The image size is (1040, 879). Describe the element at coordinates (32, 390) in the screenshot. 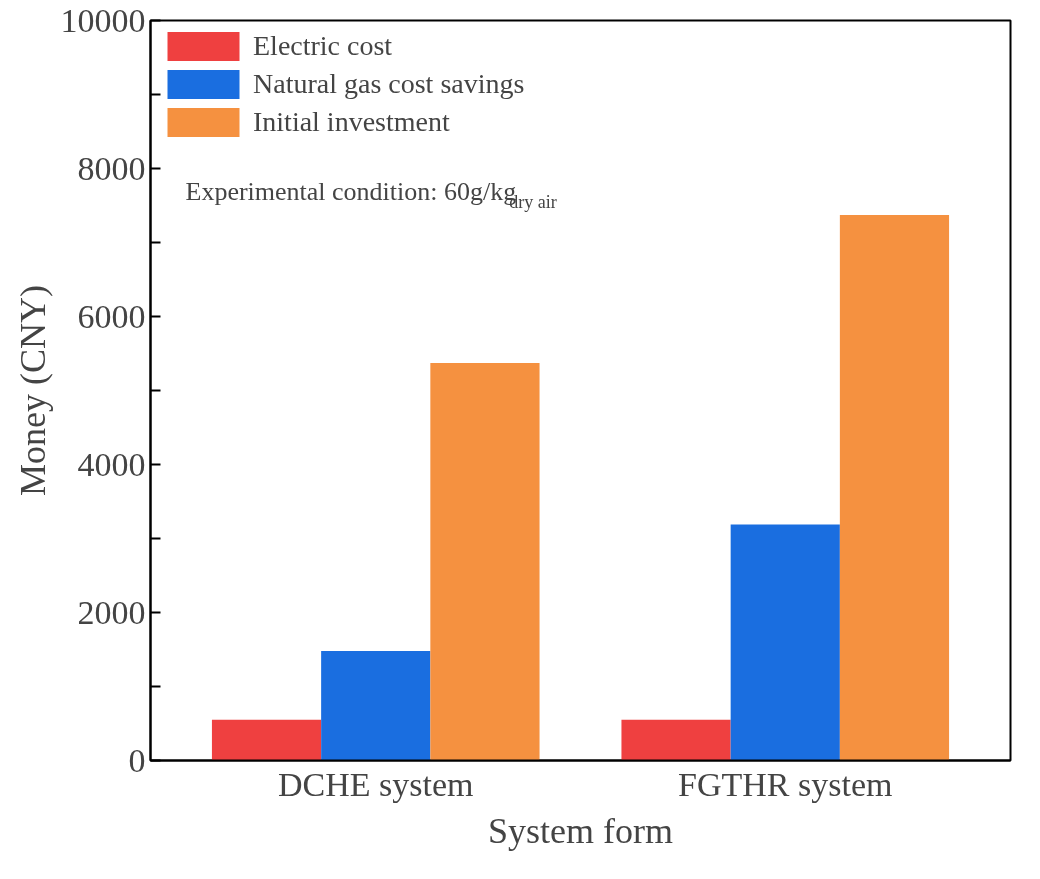

I see `y-axis-title: Money (CNY)` at that location.